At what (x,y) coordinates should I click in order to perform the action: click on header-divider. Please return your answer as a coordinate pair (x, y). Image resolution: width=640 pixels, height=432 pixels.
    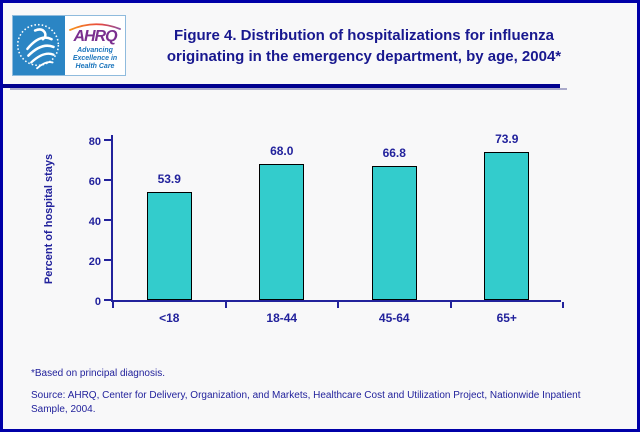
    Looking at the image, I should click on (285, 87).